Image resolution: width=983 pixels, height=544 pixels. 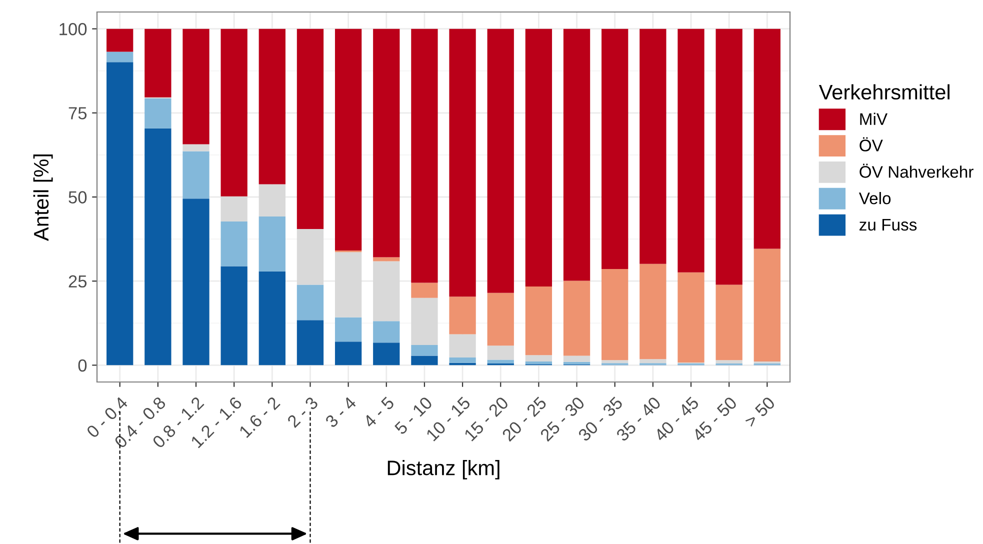 I want to click on legend-label: MiV, so click(x=874, y=118).